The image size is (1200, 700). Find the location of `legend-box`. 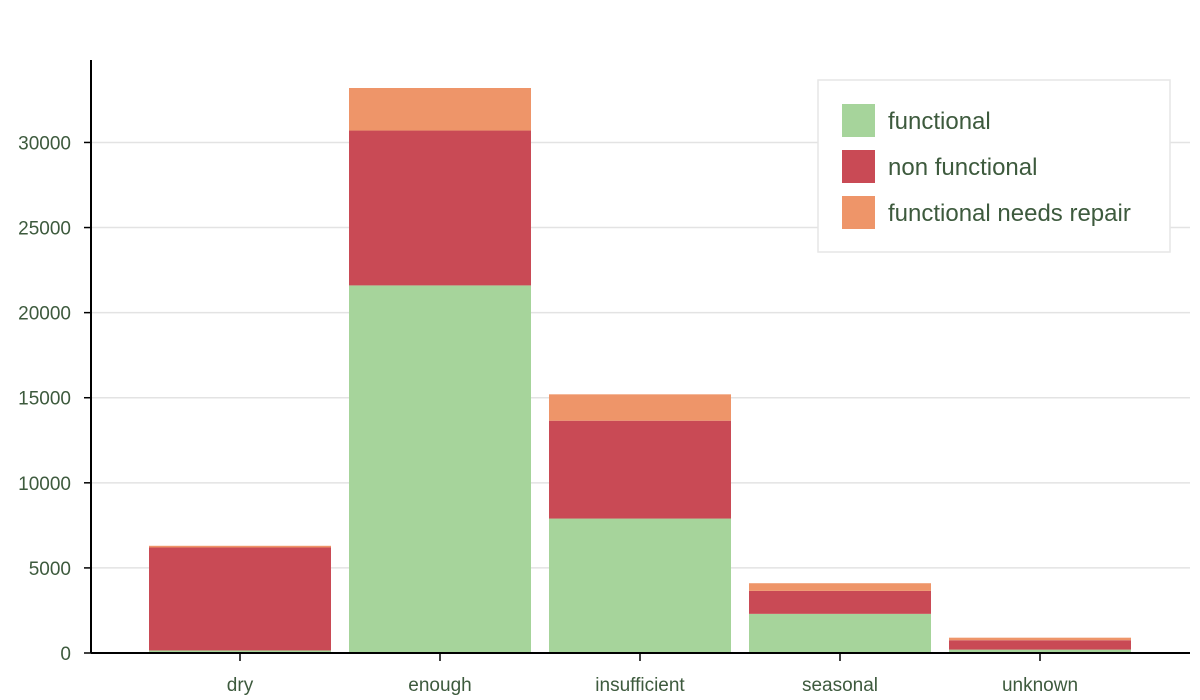

legend-box is located at coordinates (994, 166).